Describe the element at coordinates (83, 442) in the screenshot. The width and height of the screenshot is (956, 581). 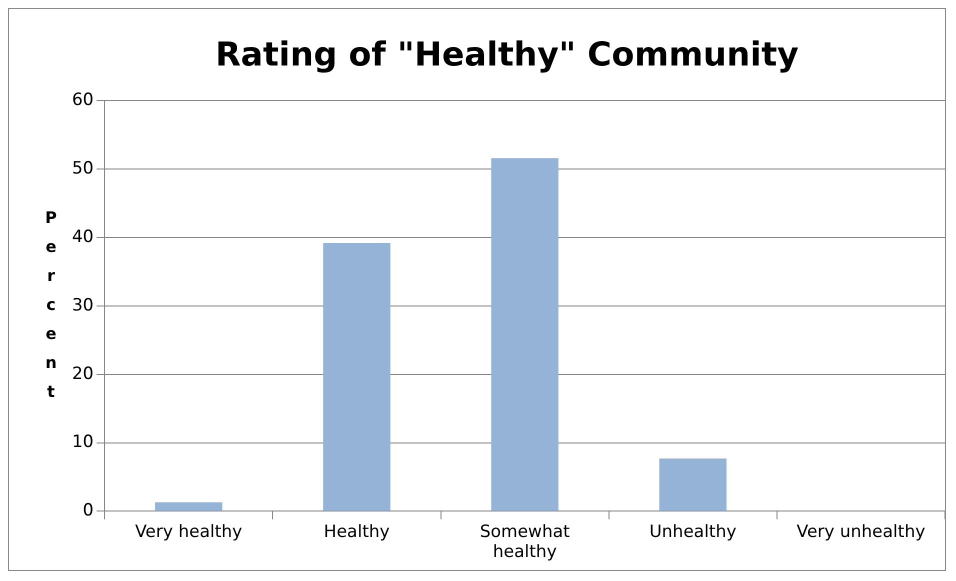
I see `y-tick-label: 10` at that location.